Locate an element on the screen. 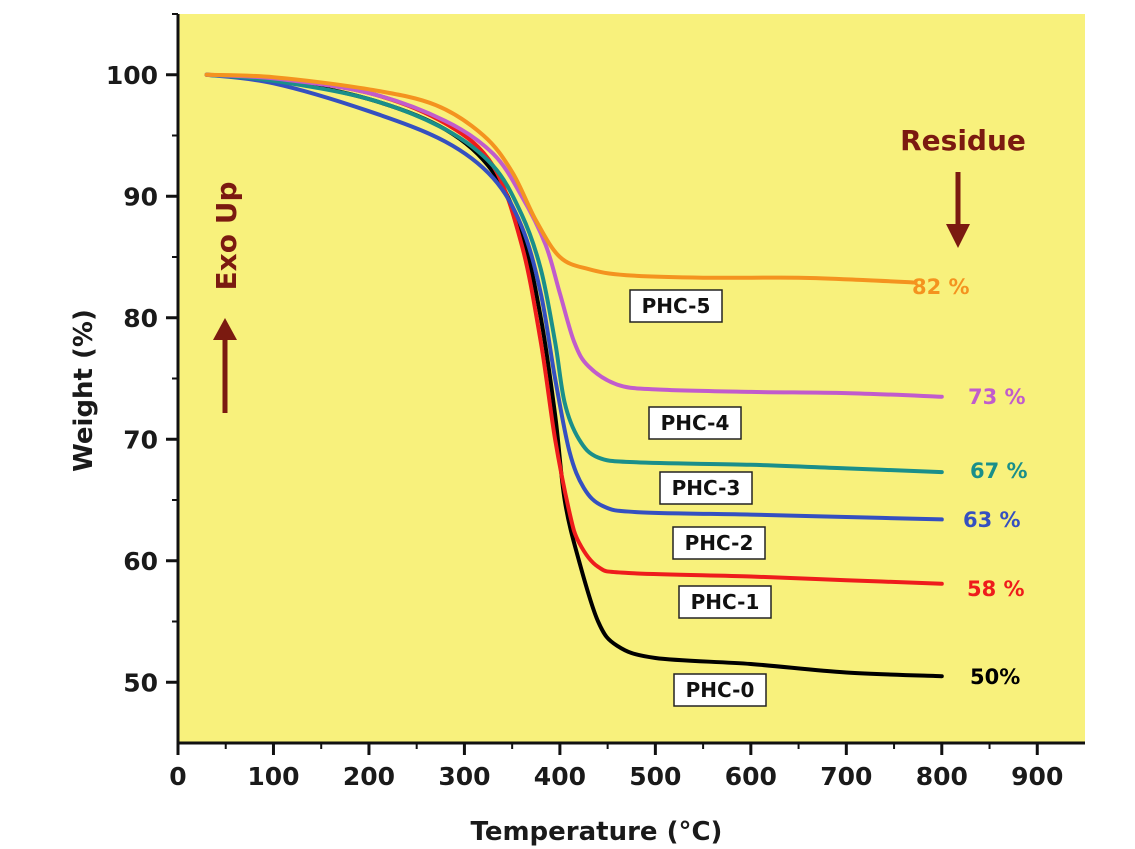 The width and height of the screenshot is (1135, 849). series-name-label: PHC-3 is located at coordinates (706, 488).